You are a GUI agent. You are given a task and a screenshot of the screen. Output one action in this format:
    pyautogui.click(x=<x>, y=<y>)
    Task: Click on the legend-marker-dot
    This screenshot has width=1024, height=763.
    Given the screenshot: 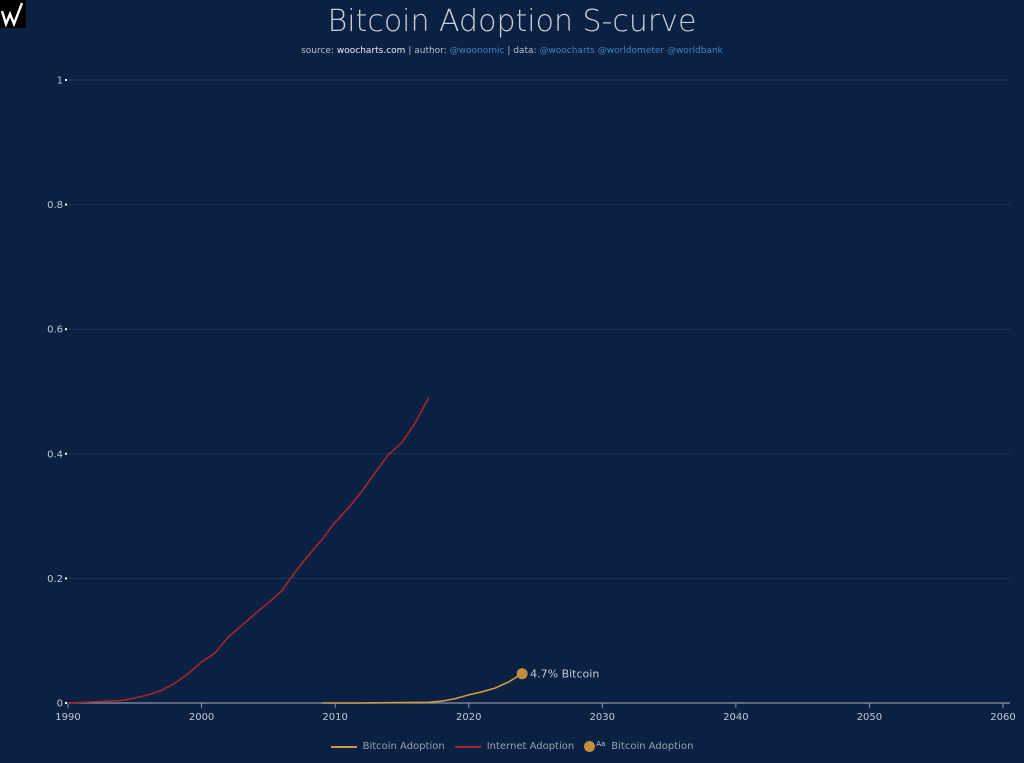 What is the action you would take?
    pyautogui.click(x=590, y=746)
    